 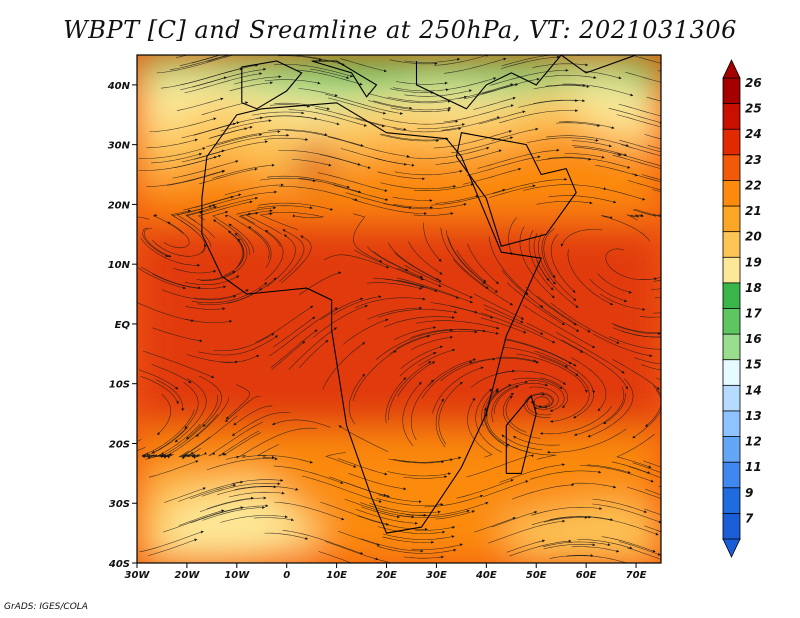 I want to click on colorbar-level-label: 19, so click(x=753, y=262).